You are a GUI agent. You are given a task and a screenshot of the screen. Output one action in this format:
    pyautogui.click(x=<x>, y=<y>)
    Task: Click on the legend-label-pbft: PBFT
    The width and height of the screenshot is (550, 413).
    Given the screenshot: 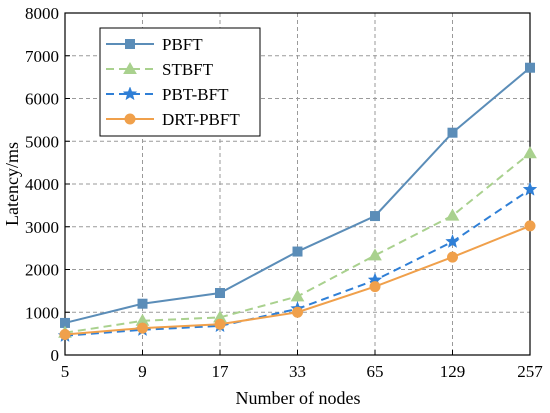 What is the action you would take?
    pyautogui.click(x=182, y=44)
    